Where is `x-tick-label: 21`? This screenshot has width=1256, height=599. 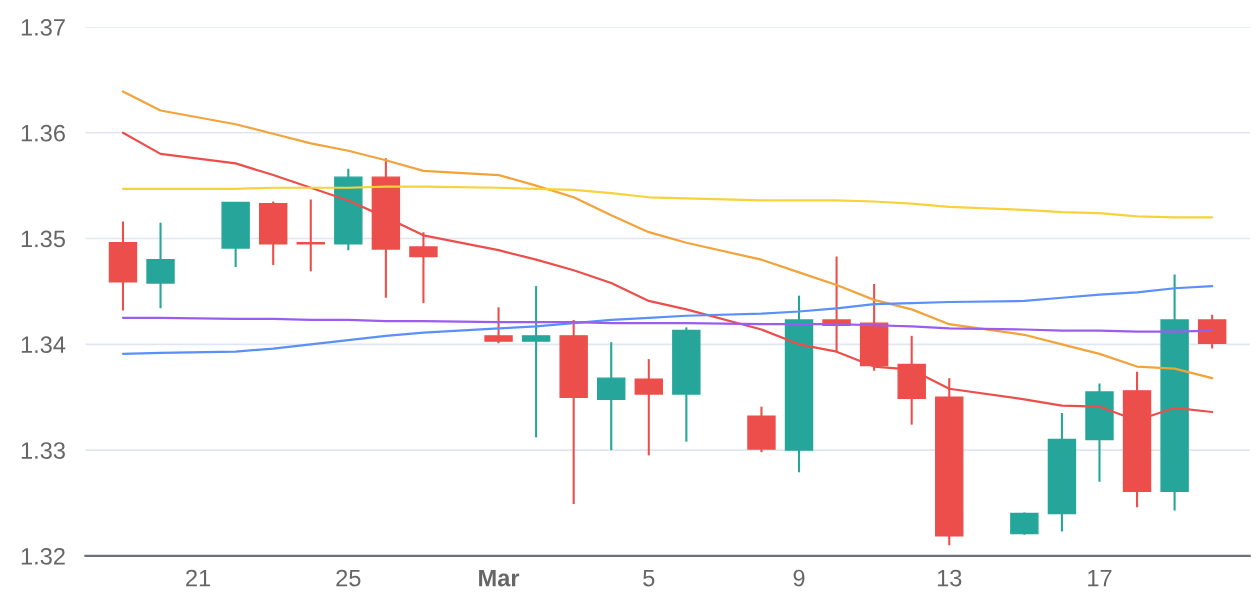
x-tick-label: 21 is located at coordinates (198, 578).